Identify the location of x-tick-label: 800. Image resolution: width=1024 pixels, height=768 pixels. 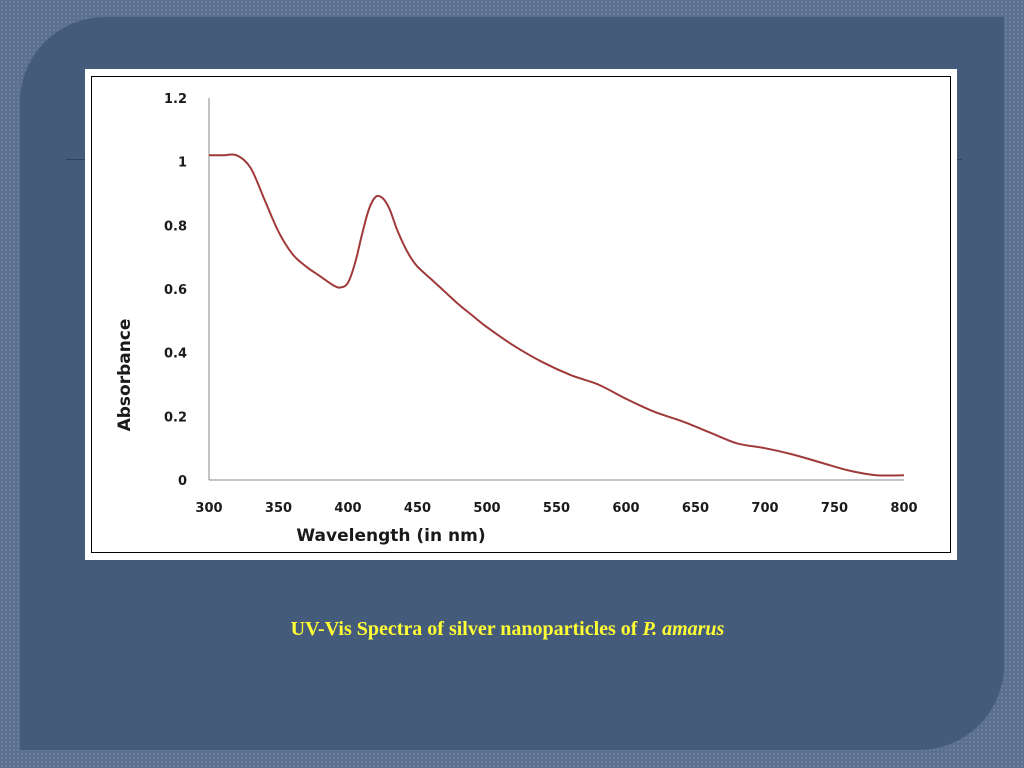
(903, 508).